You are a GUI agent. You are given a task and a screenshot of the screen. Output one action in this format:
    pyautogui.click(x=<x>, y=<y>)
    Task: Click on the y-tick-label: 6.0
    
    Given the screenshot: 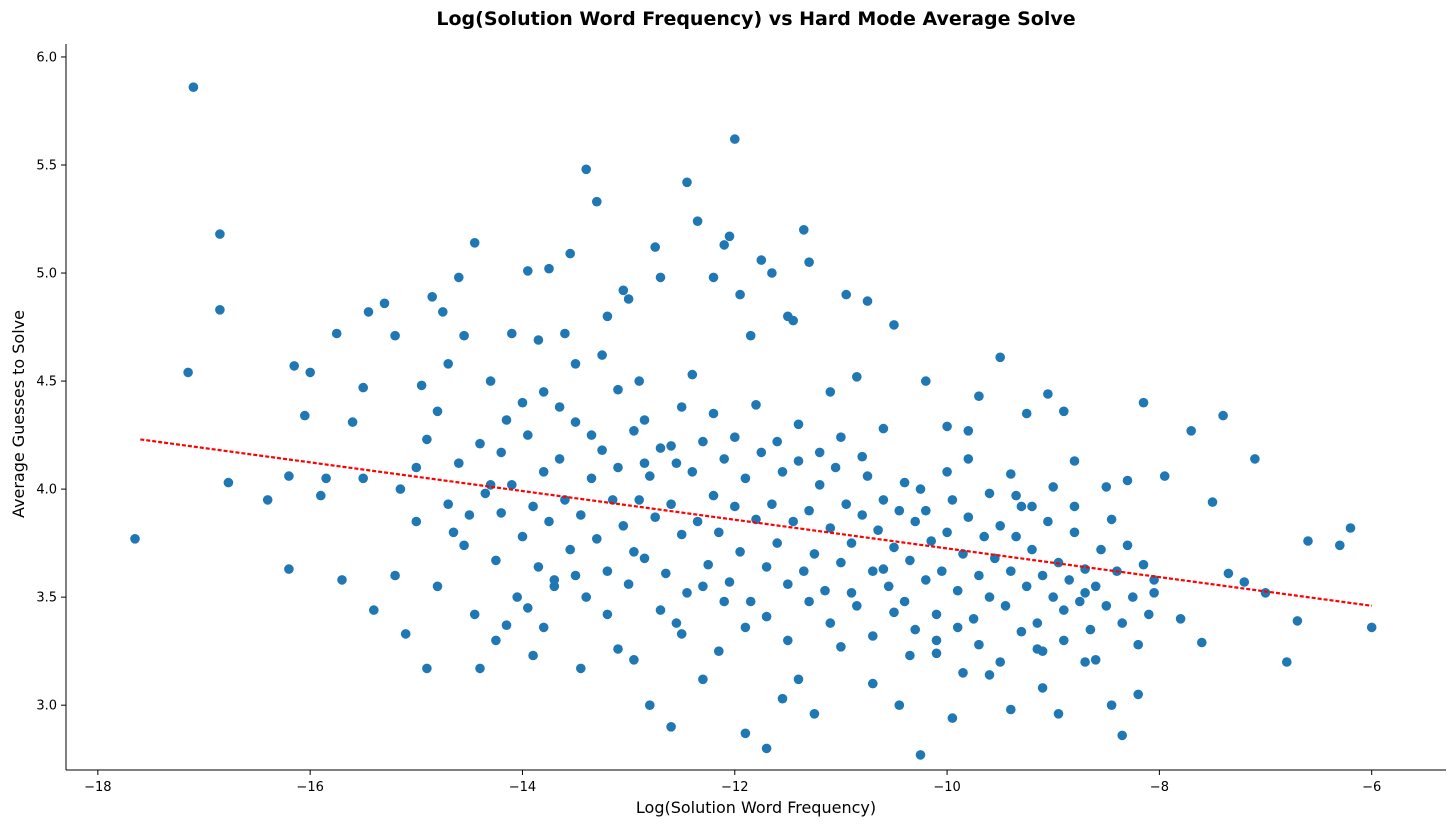 What is the action you would take?
    pyautogui.click(x=46, y=57)
    